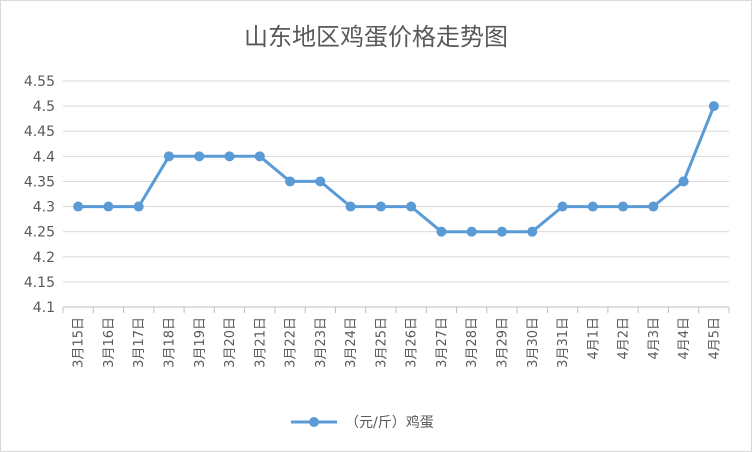 This screenshot has width=752, height=452. Describe the element at coordinates (260, 342) in the screenshot. I see `x-tick-label: 3月21日` at that location.